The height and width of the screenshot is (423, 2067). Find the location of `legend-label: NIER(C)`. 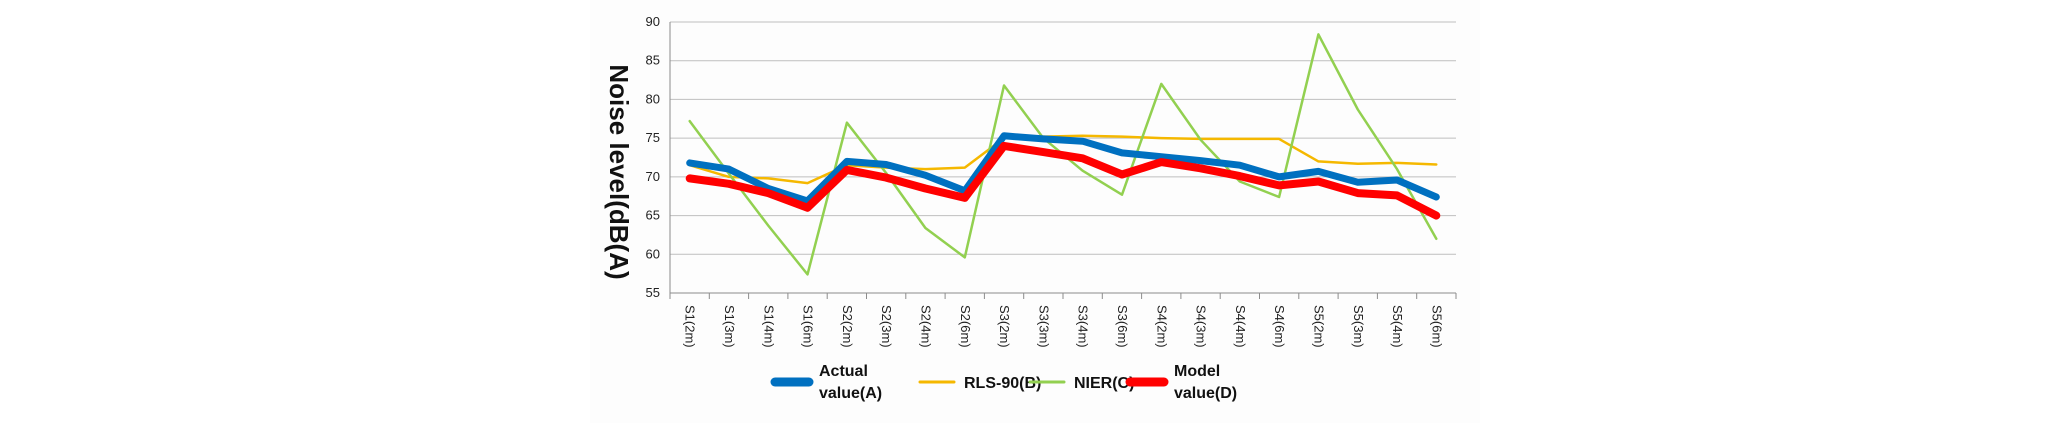

legend-label: NIER(C) is located at coordinates (1104, 383).